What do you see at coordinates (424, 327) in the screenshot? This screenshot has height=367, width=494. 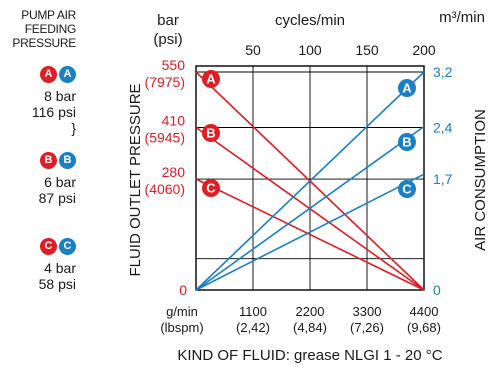 I see `bottom-axis-tick-label: (9,68)` at bounding box center [424, 327].